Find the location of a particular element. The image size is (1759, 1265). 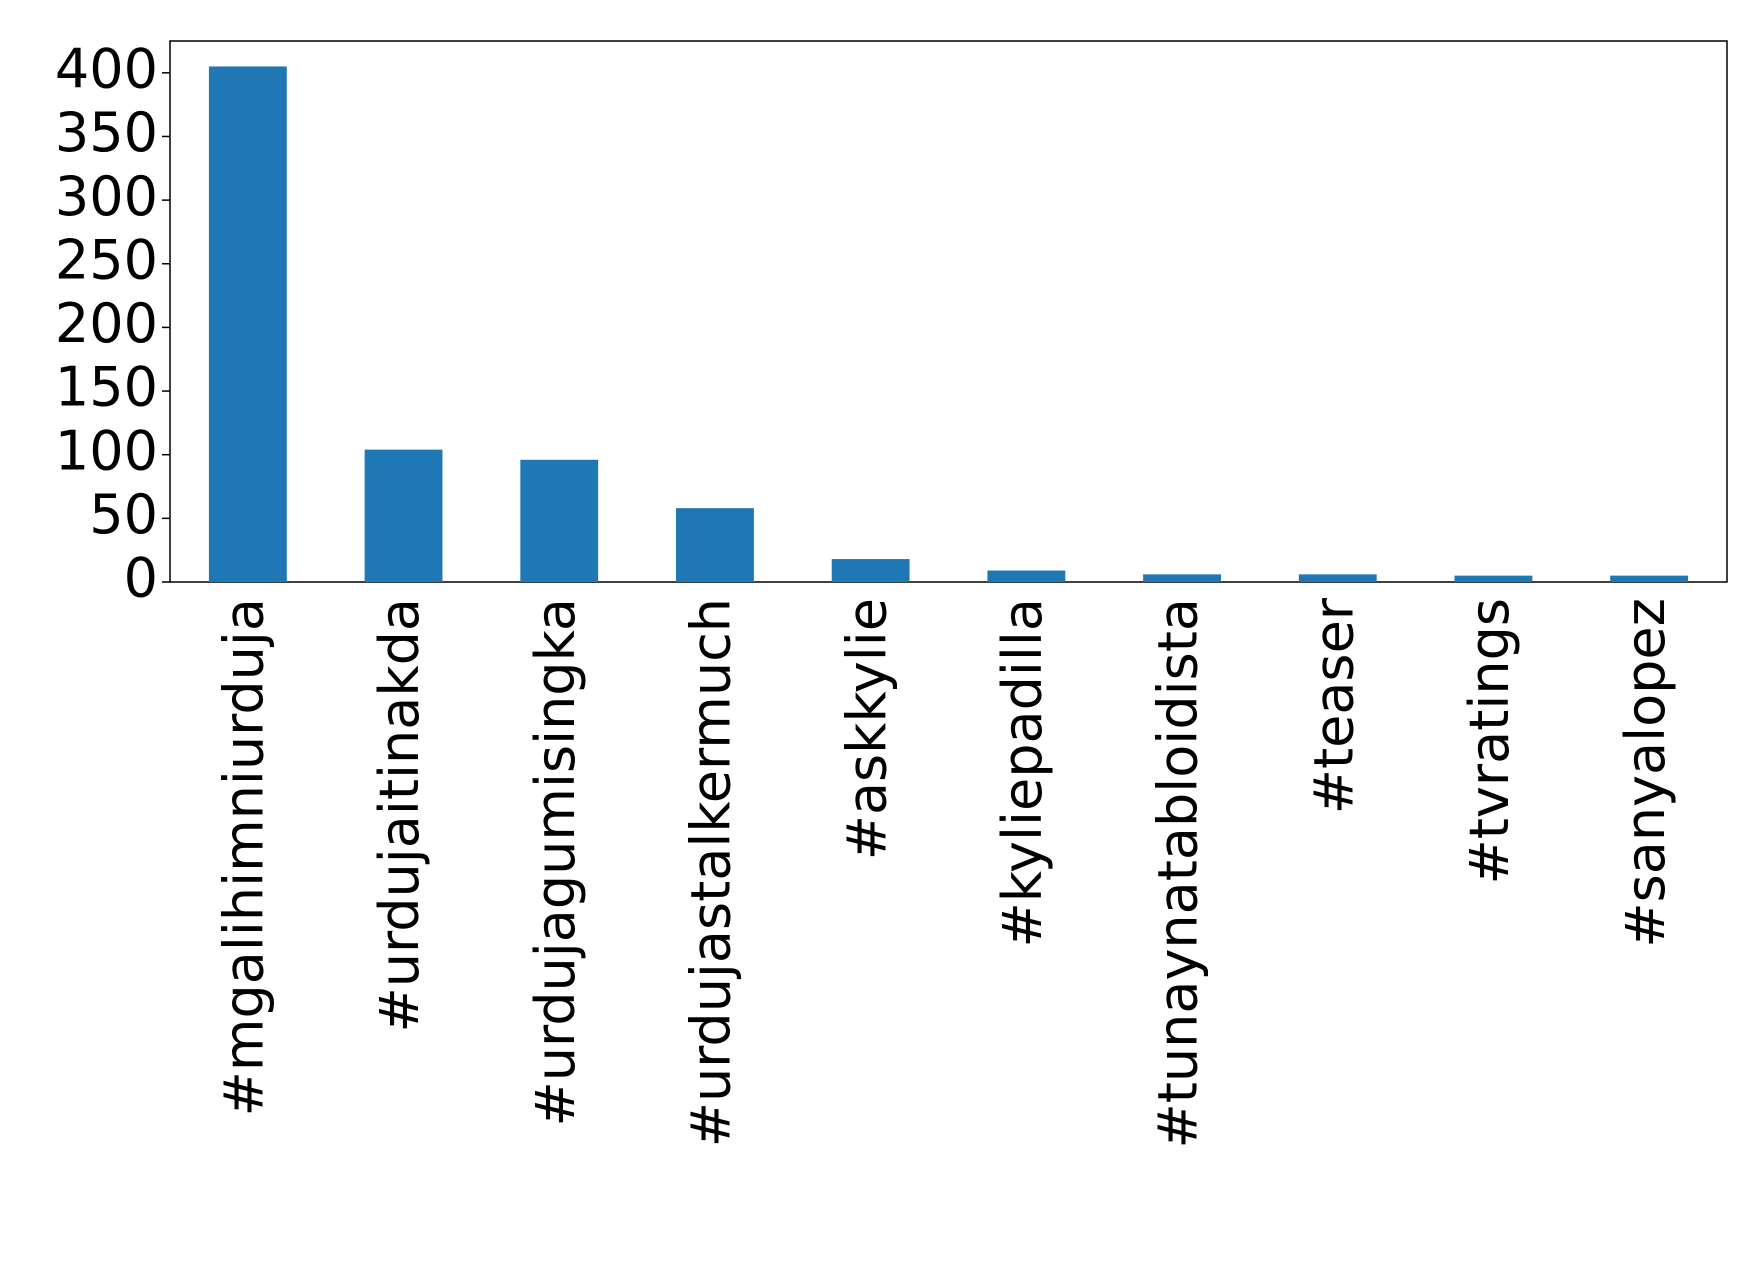

y-tick-label: 150 is located at coordinates (106, 387).